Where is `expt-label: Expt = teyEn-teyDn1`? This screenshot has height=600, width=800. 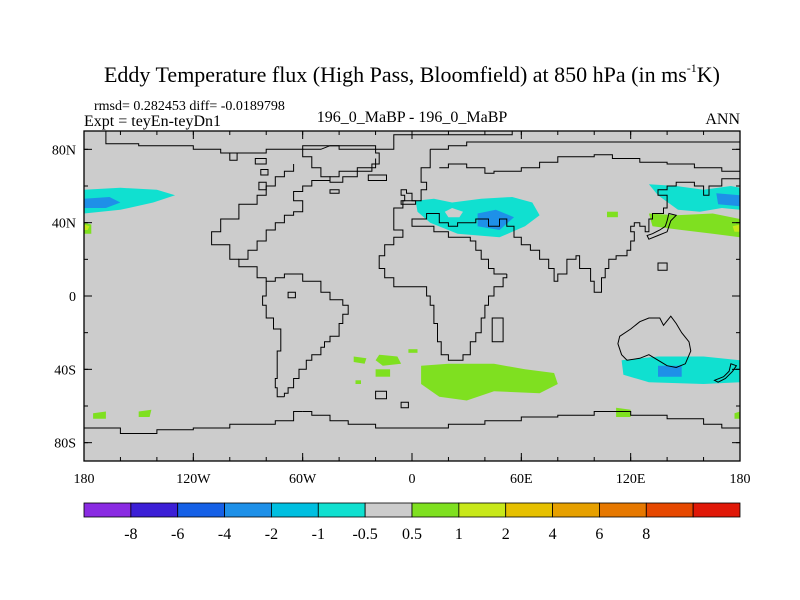 expt-label: Expt = teyEn-teyDn1 is located at coordinates (152, 121).